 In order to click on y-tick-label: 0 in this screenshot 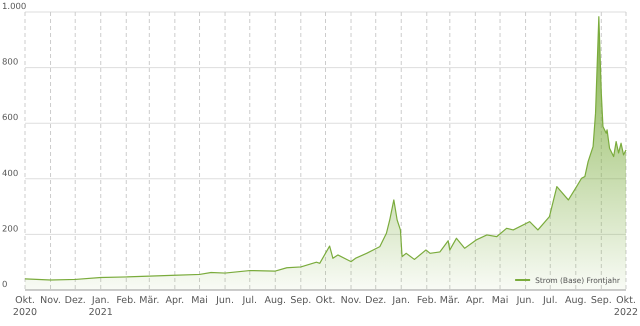, I will do `click(5, 285)`.